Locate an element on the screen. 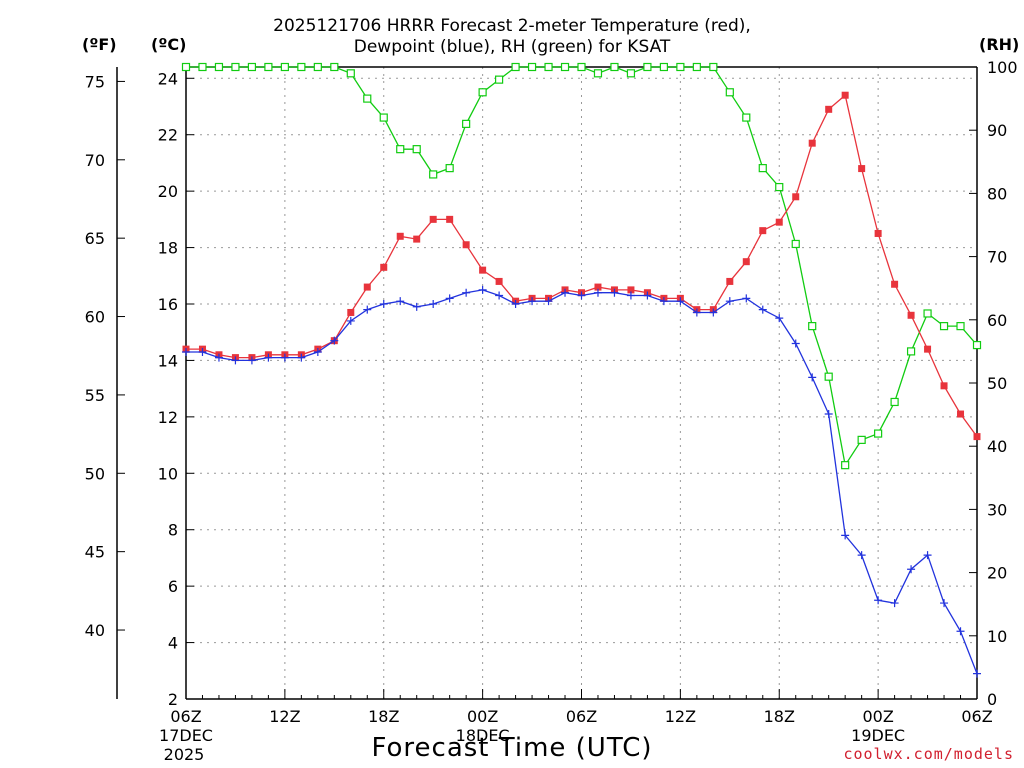  fahrenheit-unit-label: (ºF) is located at coordinates (99, 44).